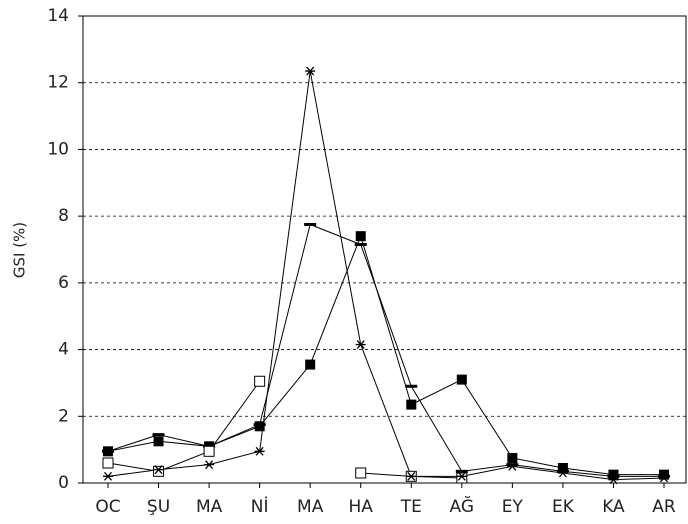 The width and height of the screenshot is (688, 524). I want to click on x-tick-label: KA, so click(613, 507).